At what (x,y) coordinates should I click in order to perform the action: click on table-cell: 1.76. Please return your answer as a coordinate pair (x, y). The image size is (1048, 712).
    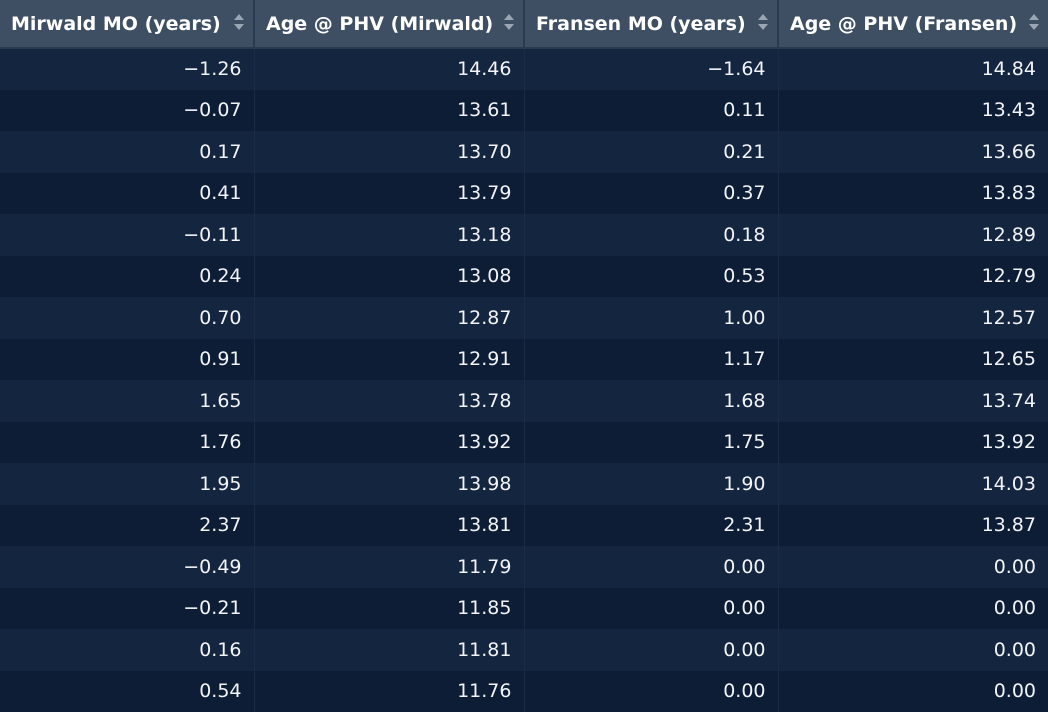
    Looking at the image, I should click on (127, 442).